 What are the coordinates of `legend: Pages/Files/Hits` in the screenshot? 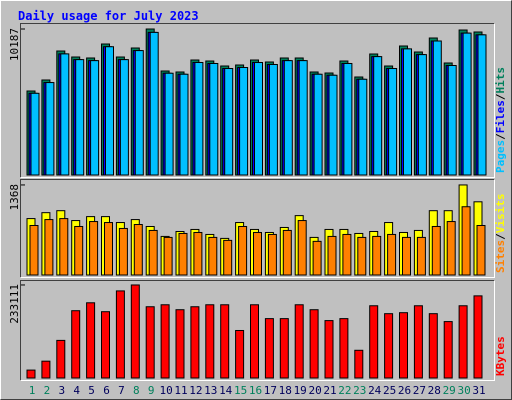 It's located at (500, 120).